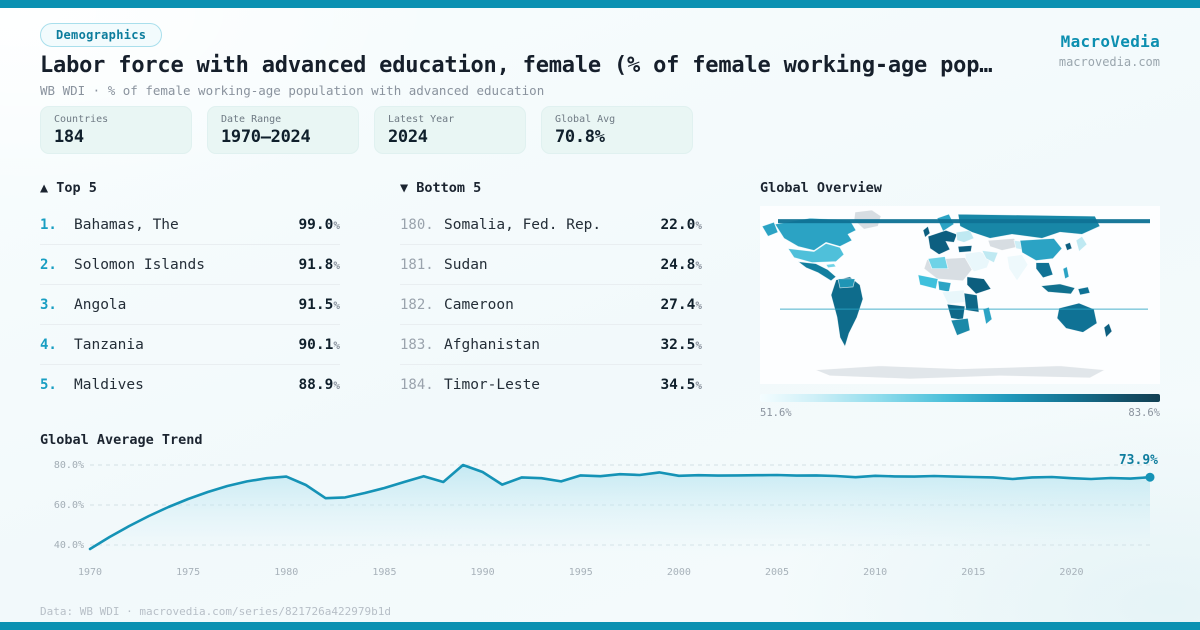 This screenshot has width=1200, height=630. What do you see at coordinates (190, 225) in the screenshot?
I see `list-item: 1. Bahamas, The 99.0%` at bounding box center [190, 225].